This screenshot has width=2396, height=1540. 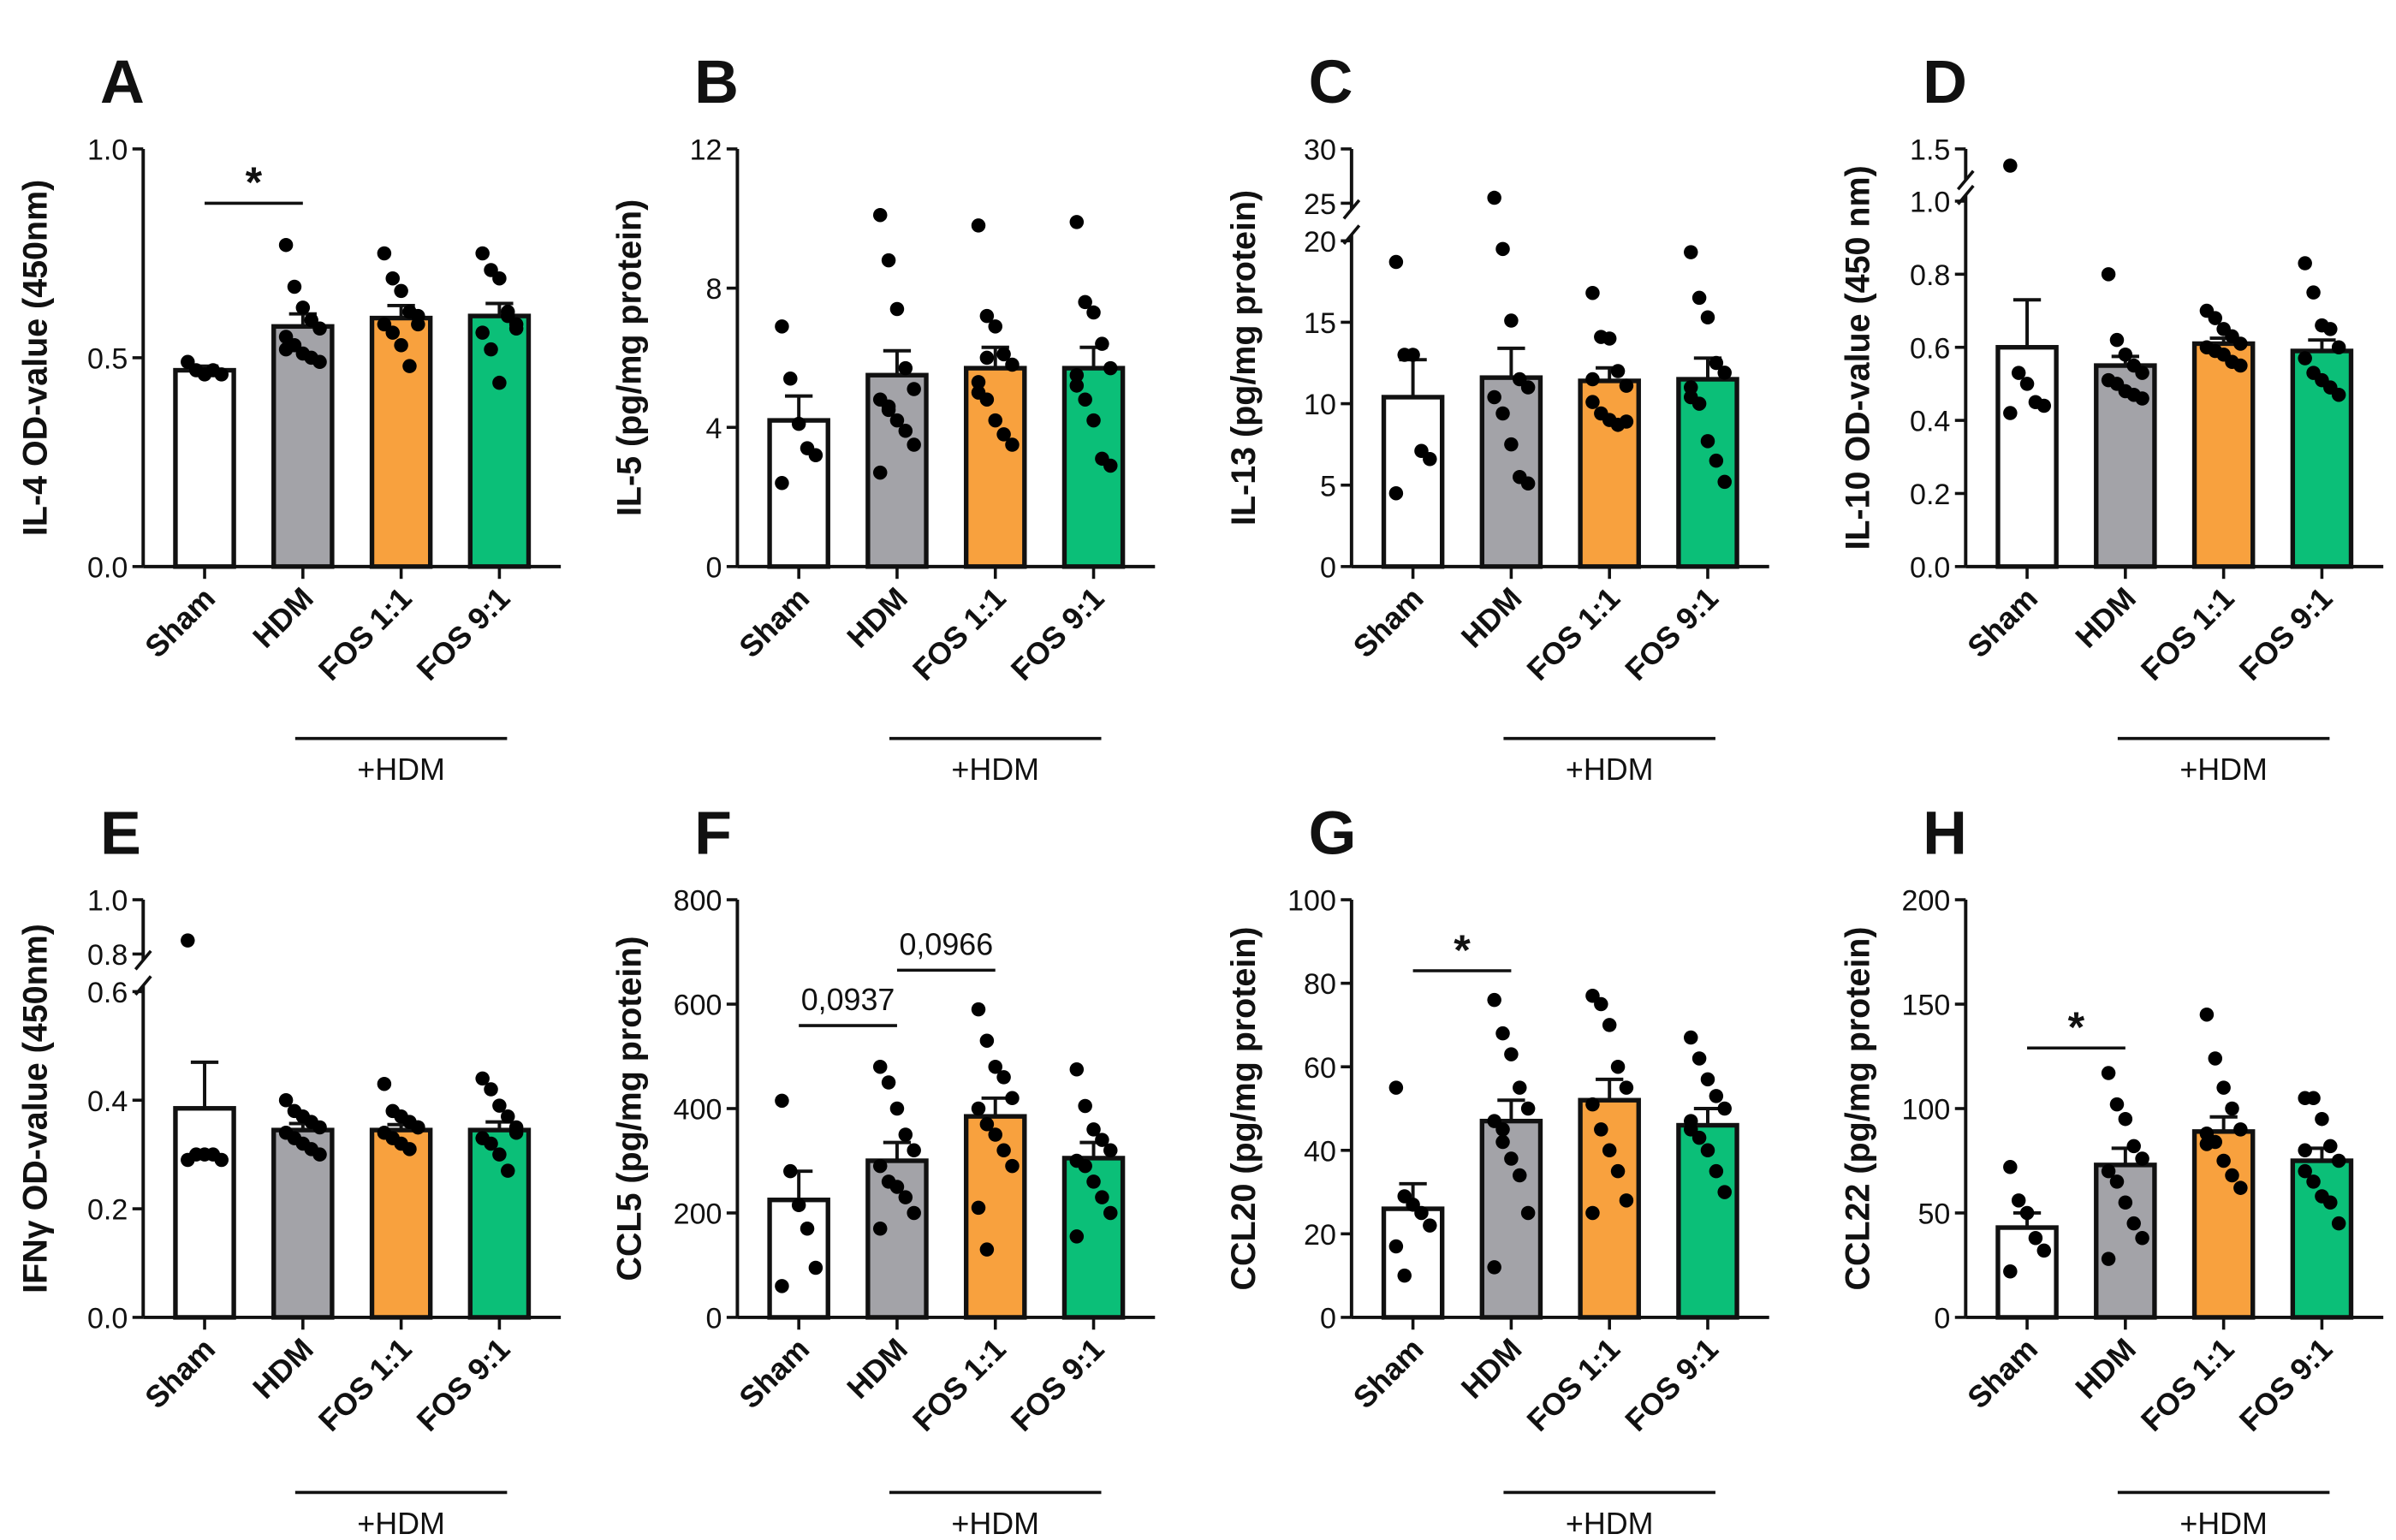 What do you see at coordinates (1320, 1235) in the screenshot?
I see `y-tick-label: 20` at bounding box center [1320, 1235].